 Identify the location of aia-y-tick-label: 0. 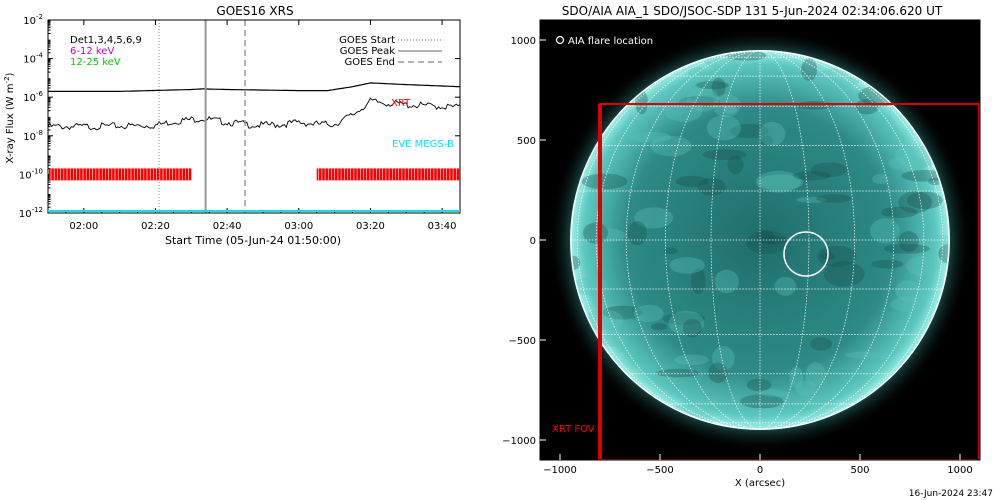
(533, 241).